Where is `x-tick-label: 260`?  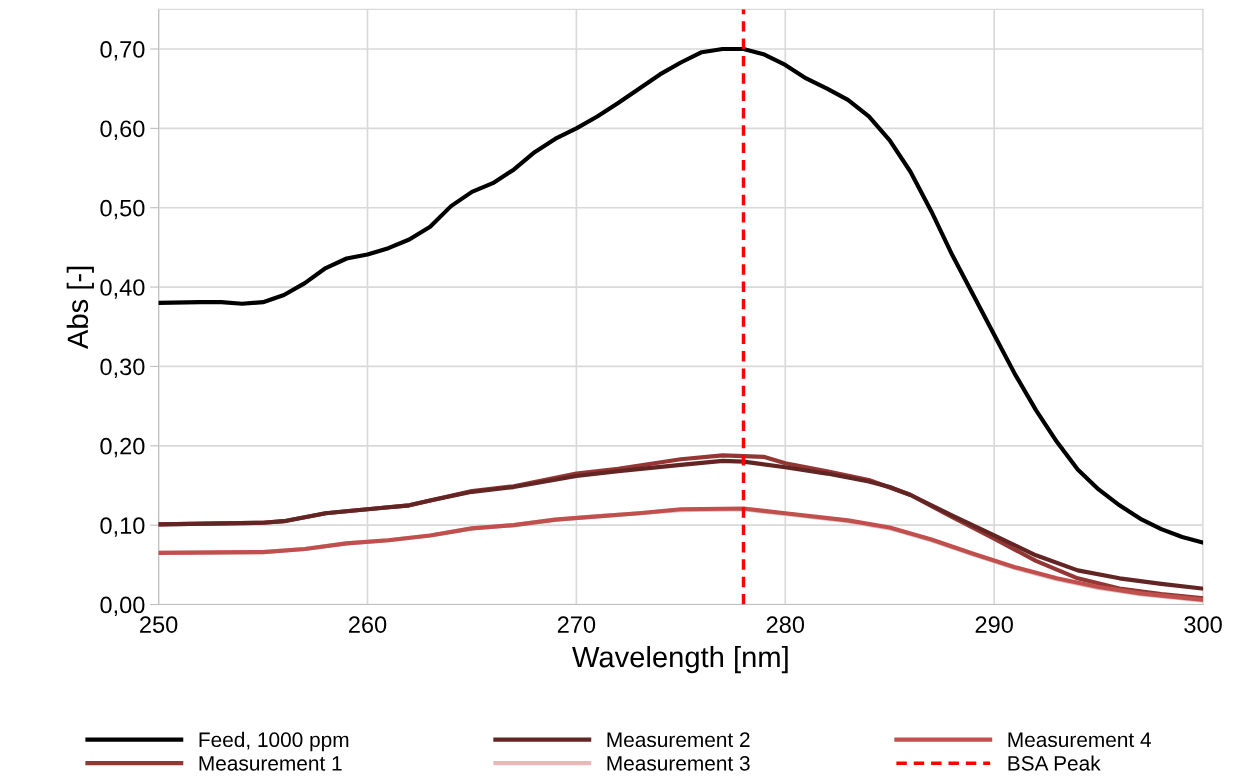
x-tick-label: 260 is located at coordinates (367, 624).